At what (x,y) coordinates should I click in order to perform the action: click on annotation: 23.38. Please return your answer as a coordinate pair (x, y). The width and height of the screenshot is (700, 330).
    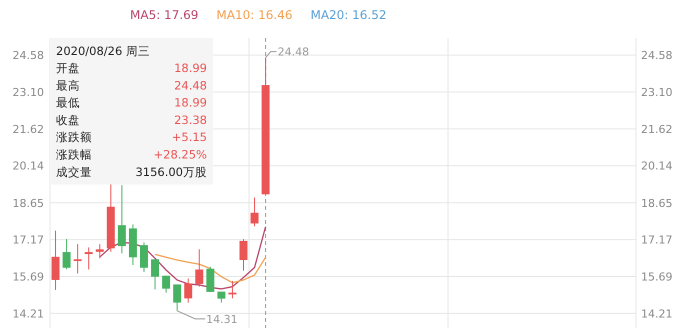
    Looking at the image, I should click on (190, 119).